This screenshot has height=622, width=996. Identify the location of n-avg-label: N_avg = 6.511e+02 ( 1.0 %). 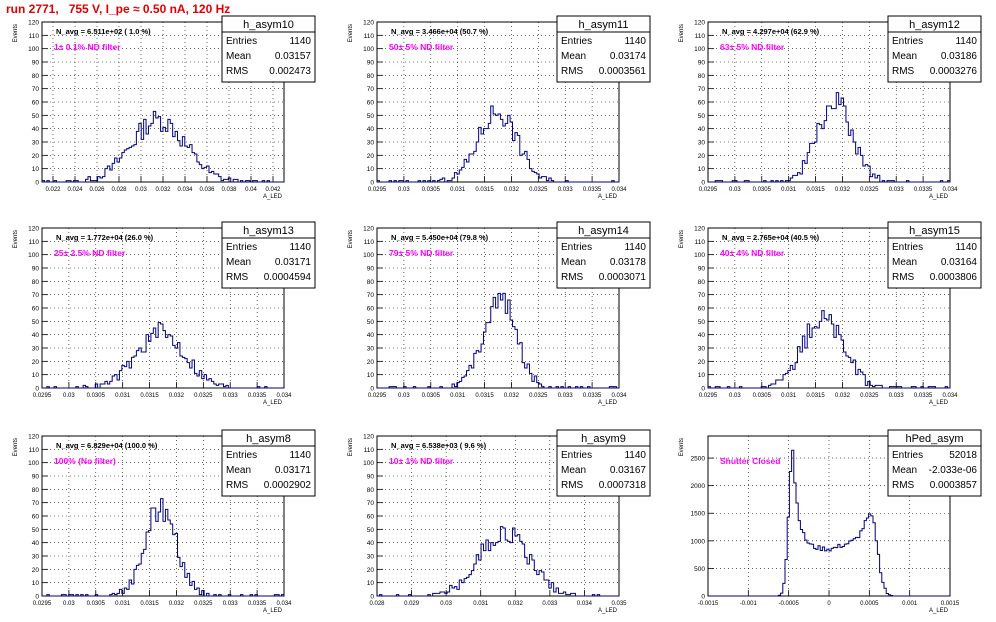
(103, 31).